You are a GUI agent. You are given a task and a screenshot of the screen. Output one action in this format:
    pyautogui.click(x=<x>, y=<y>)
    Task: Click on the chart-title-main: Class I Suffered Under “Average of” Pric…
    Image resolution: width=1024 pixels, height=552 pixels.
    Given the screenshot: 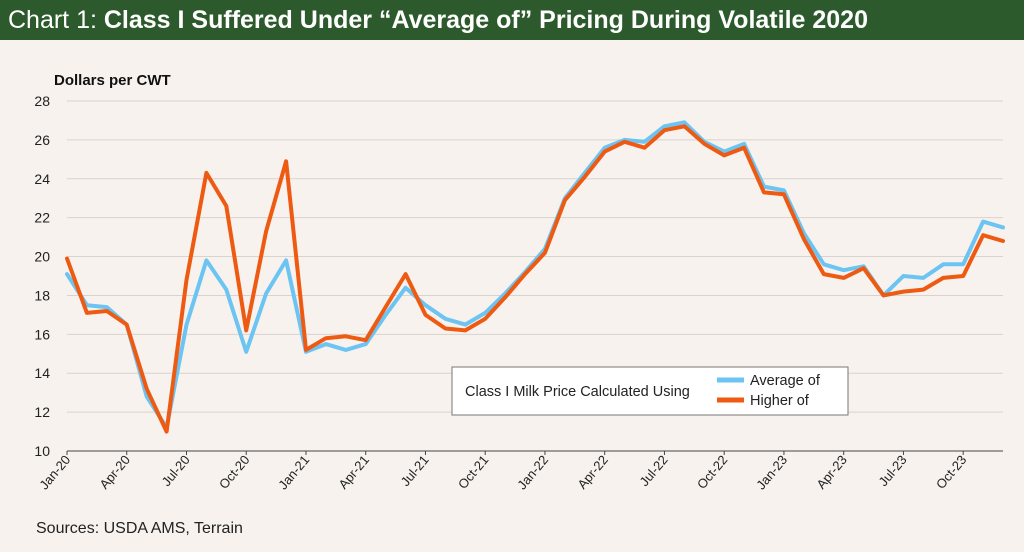 What is the action you would take?
    pyautogui.click(x=485, y=19)
    